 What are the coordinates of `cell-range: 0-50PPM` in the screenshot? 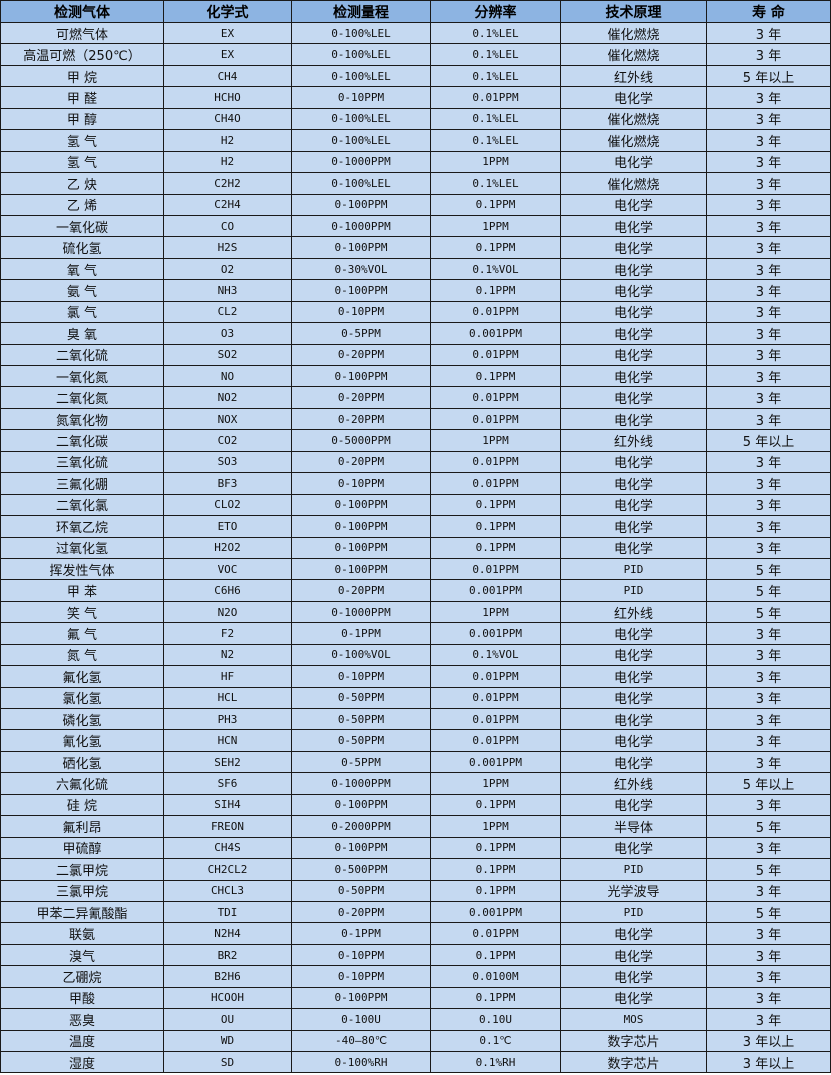 It's located at (361, 698).